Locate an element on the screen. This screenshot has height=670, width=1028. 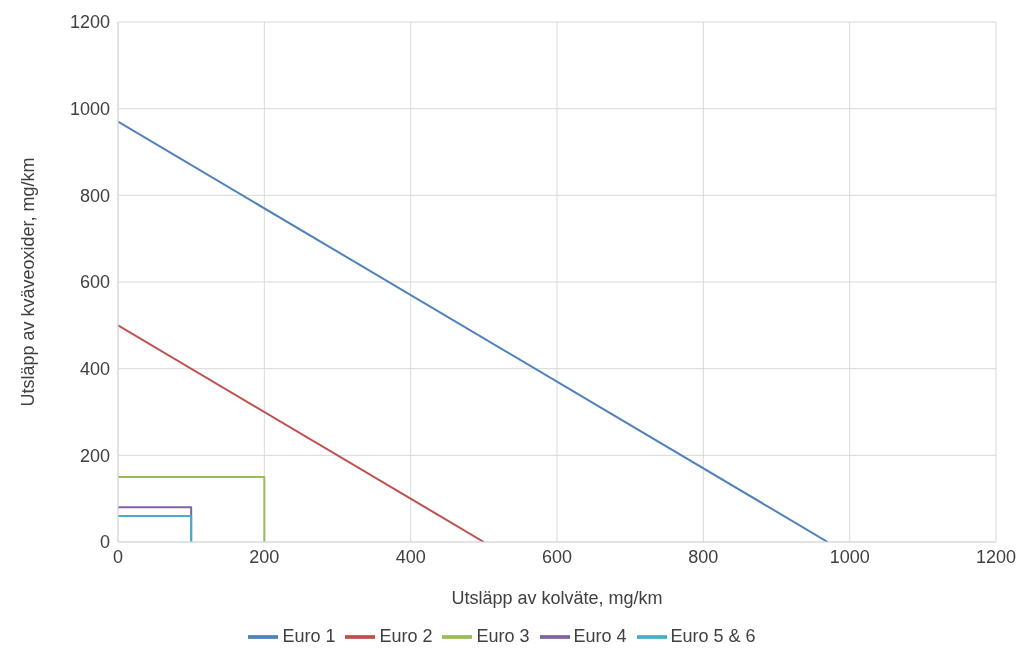
x-tick-label: 600 is located at coordinates (557, 556).